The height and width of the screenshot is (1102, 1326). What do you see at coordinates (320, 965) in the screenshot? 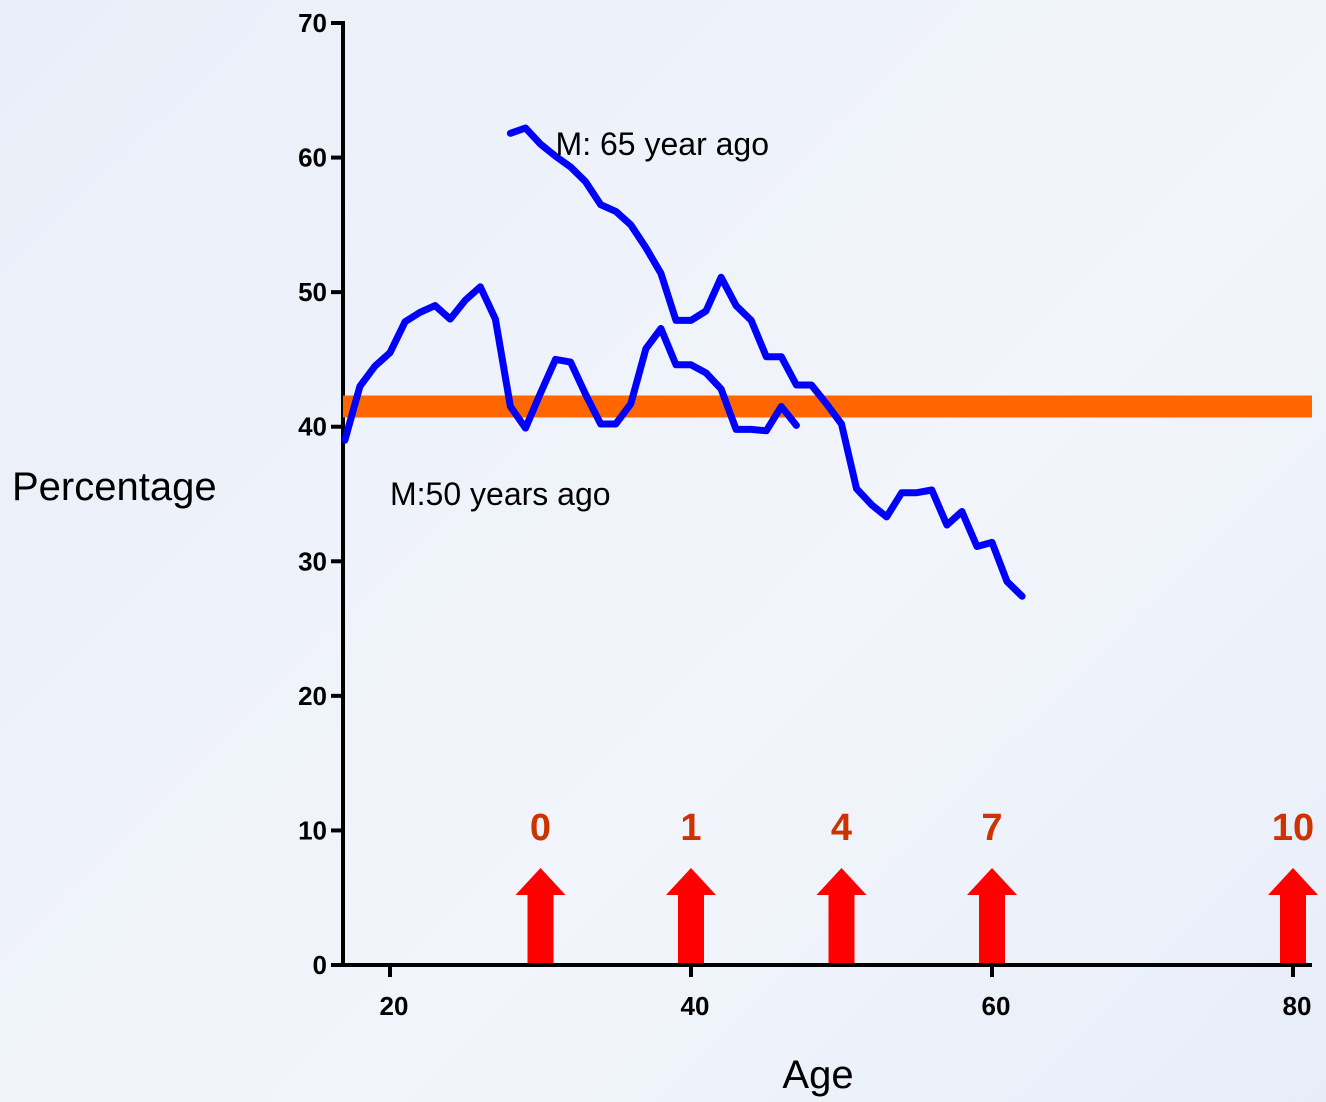
I see `y-tick-label: 0` at bounding box center [320, 965].